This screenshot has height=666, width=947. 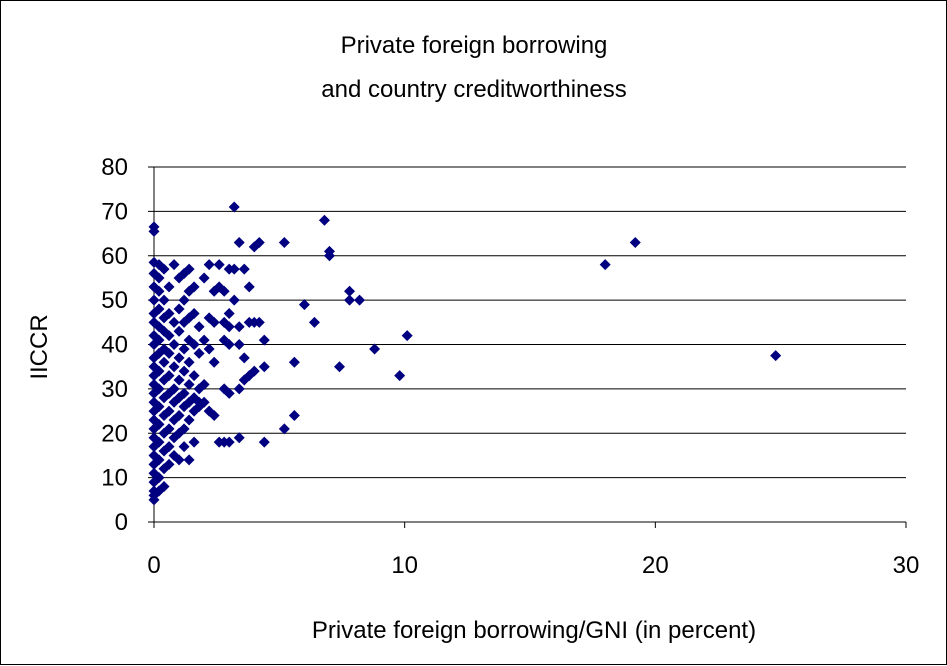 I want to click on y-tick-label-0: 0, so click(x=121, y=522).